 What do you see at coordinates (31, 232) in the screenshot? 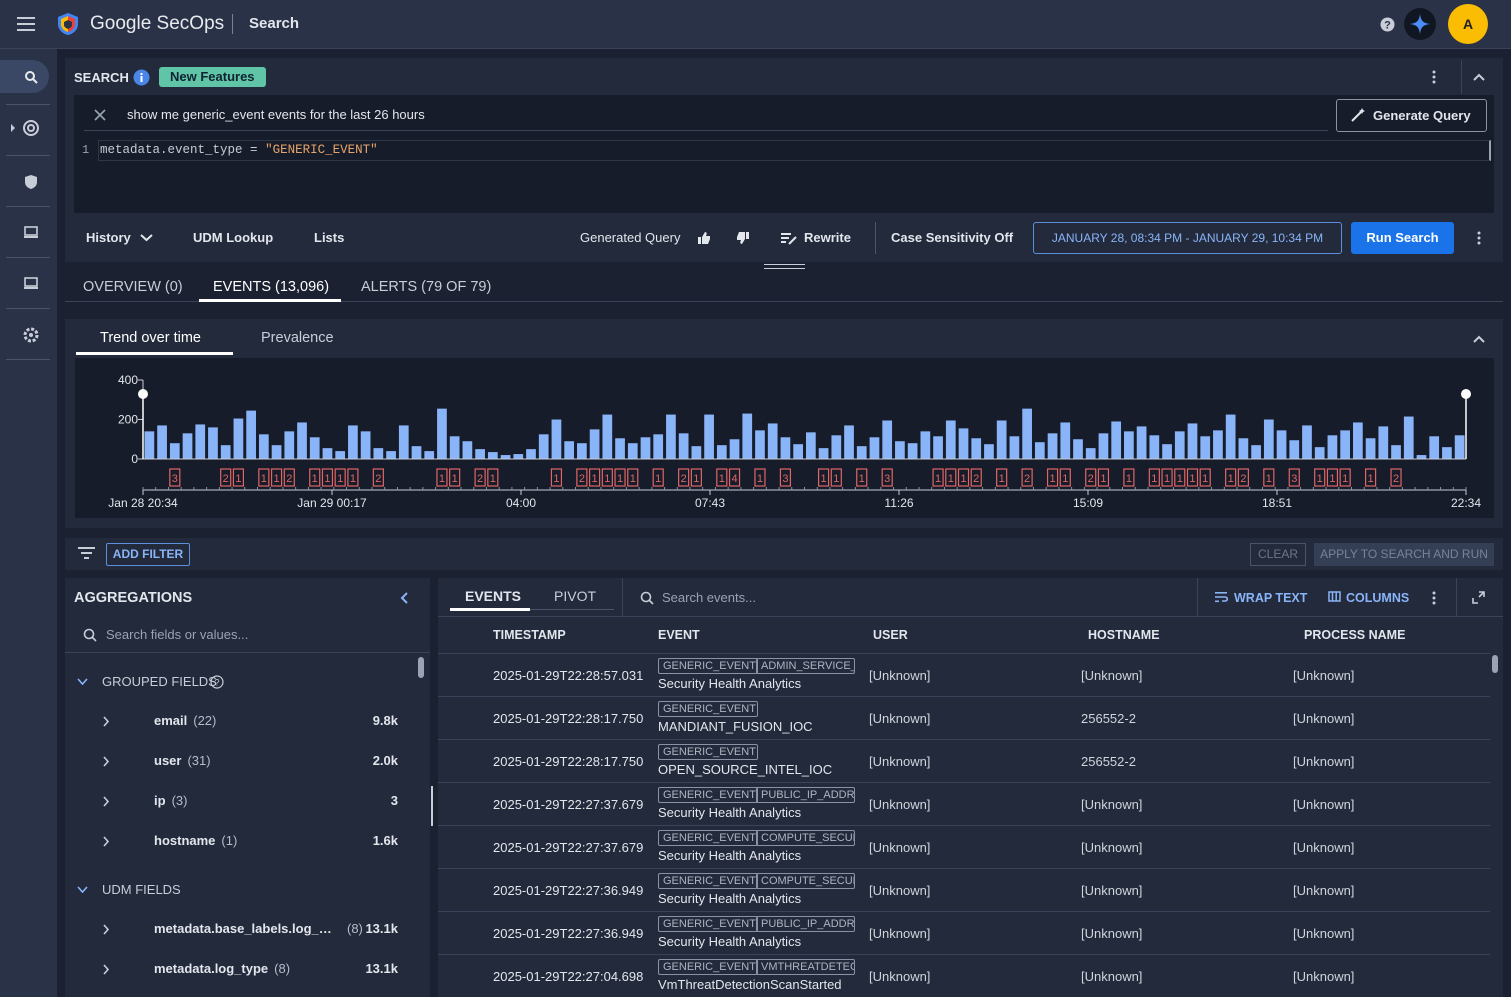
I see `nav-soar` at bounding box center [31, 232].